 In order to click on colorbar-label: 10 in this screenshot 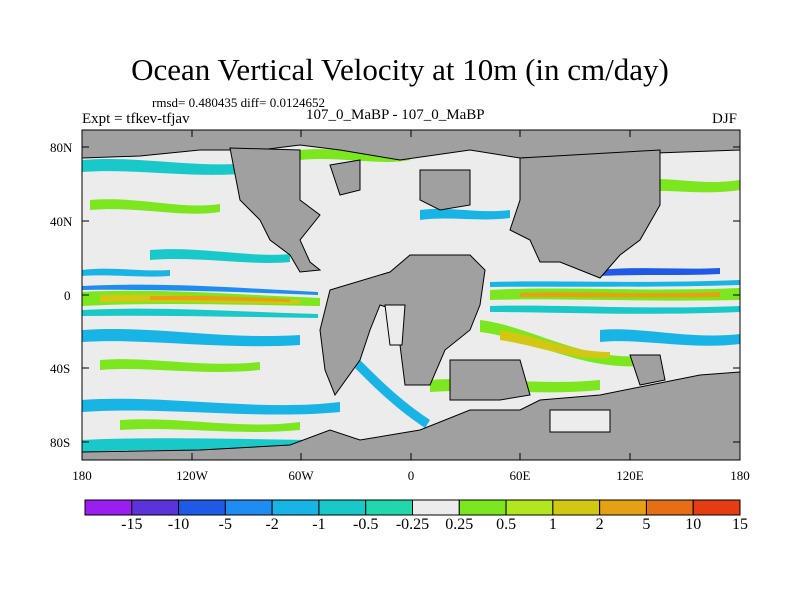, I will do `click(693, 524)`.